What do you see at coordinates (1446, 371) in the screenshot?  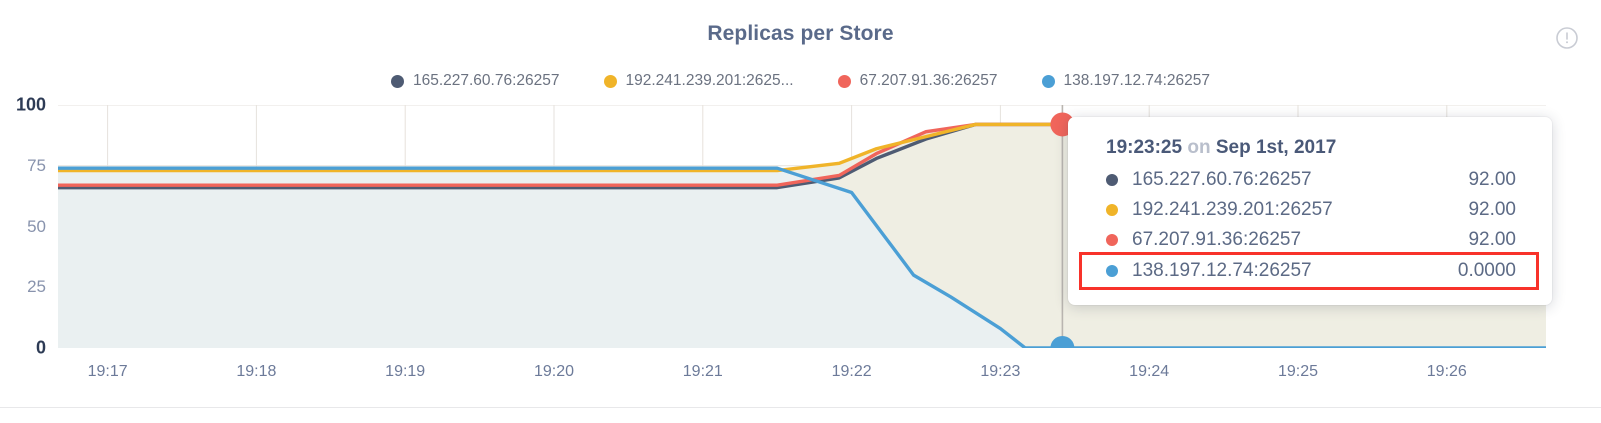 I see `x-axis-tick-19-26: 19:26` at bounding box center [1446, 371].